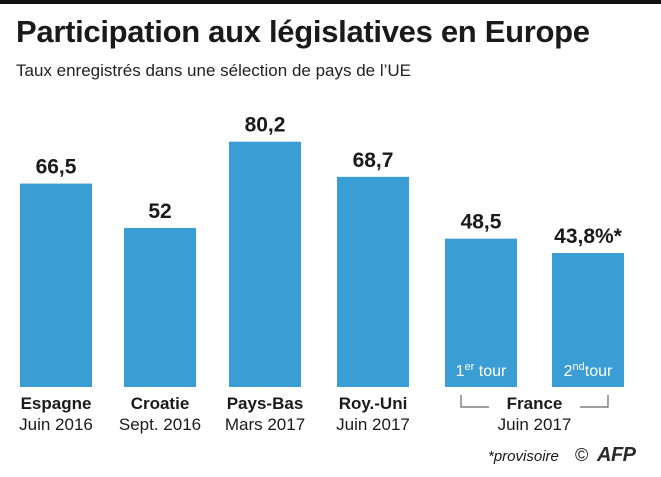 The width and height of the screenshot is (661, 477). I want to click on top-rule, so click(330, 2).